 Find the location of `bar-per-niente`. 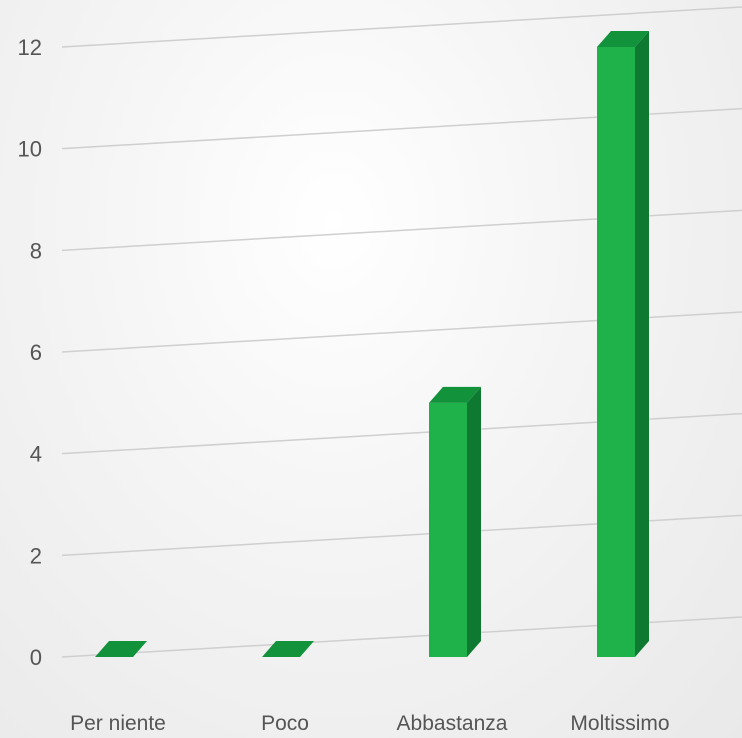

bar-per-niente is located at coordinates (121, 649).